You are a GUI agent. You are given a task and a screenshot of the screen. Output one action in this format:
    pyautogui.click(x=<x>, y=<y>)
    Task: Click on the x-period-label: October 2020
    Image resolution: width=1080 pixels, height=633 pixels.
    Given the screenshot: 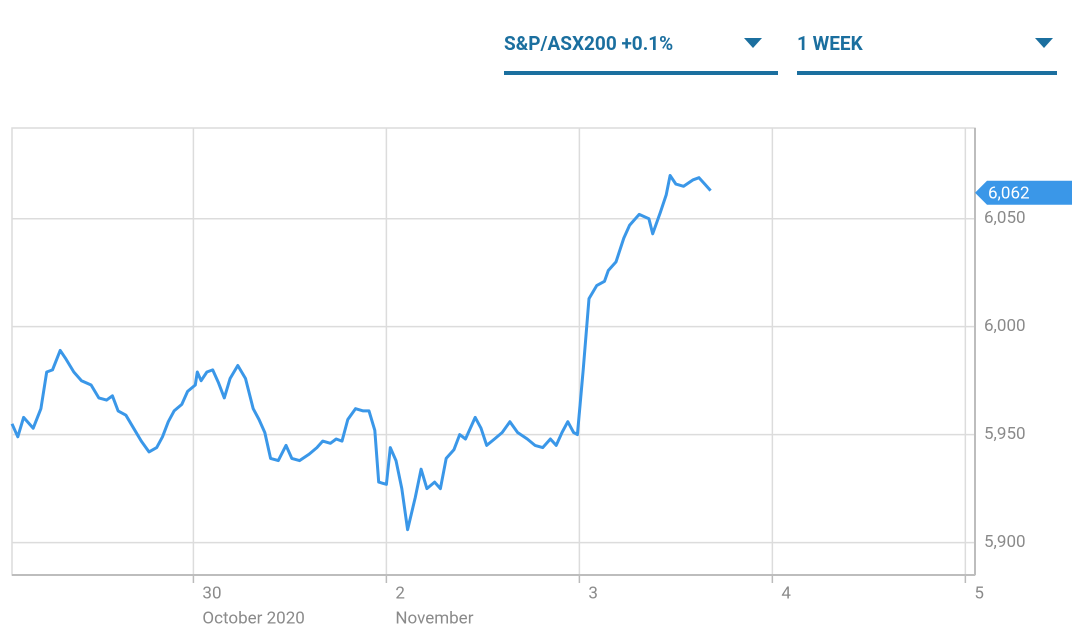 What is the action you would take?
    pyautogui.click(x=253, y=618)
    